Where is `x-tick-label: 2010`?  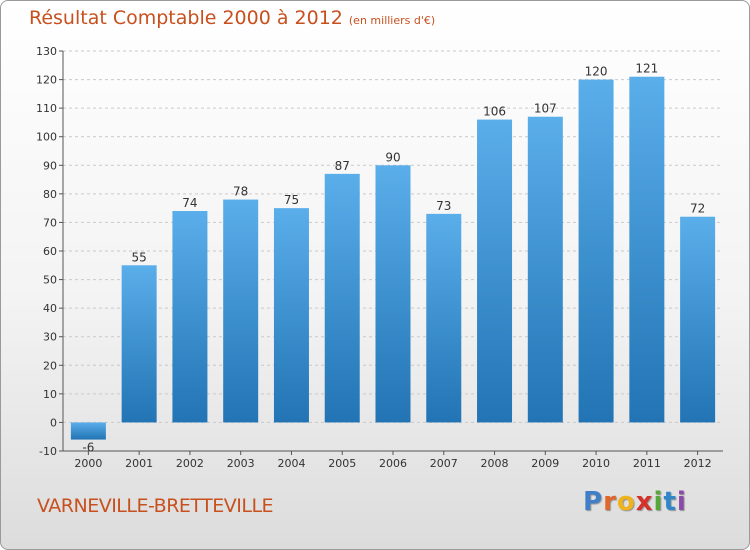 x-tick-label: 2010 is located at coordinates (596, 463).